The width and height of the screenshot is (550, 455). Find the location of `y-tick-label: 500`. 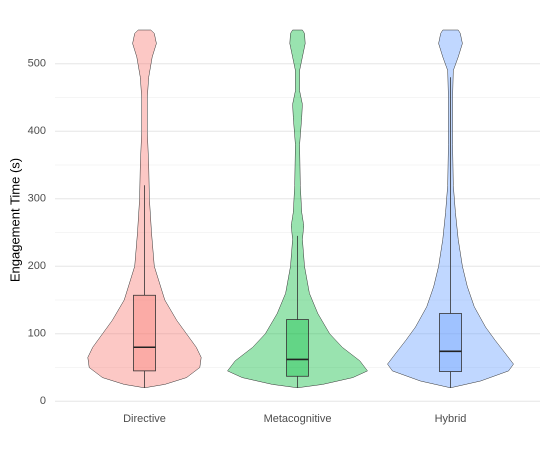

y-tick-label: 500 is located at coordinates (37, 64).